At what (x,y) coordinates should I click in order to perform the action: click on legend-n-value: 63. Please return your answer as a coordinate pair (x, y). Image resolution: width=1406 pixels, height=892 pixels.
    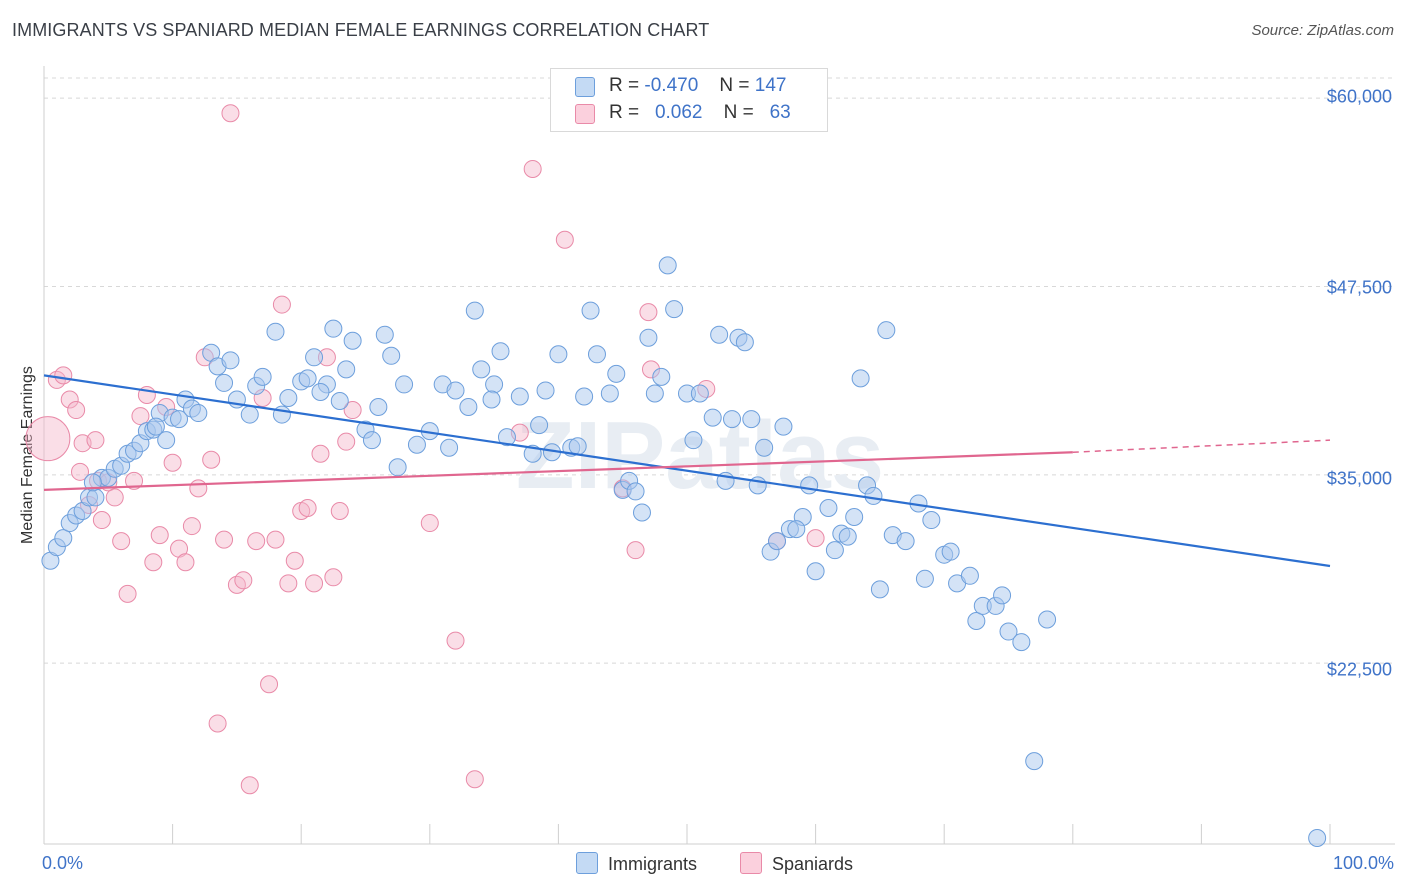
    Looking at the image, I should click on (780, 112).